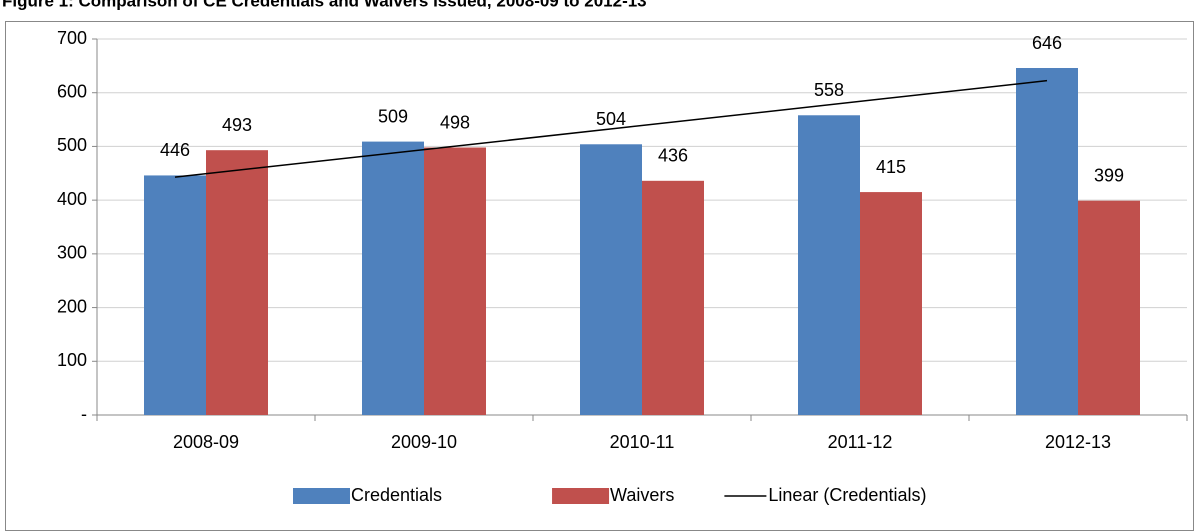 The image size is (1198, 531). I want to click on y-tick-label: 400, so click(72, 199).